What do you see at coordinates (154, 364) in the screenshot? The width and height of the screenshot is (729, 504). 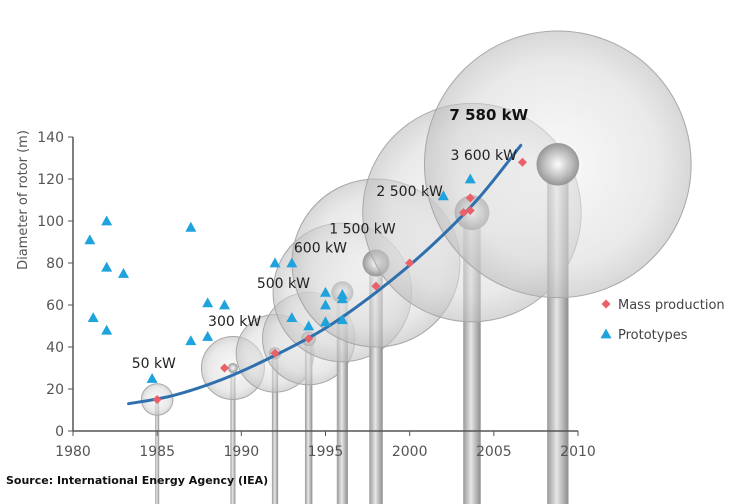 I see `turbine-power-label: 50 kW` at bounding box center [154, 364].